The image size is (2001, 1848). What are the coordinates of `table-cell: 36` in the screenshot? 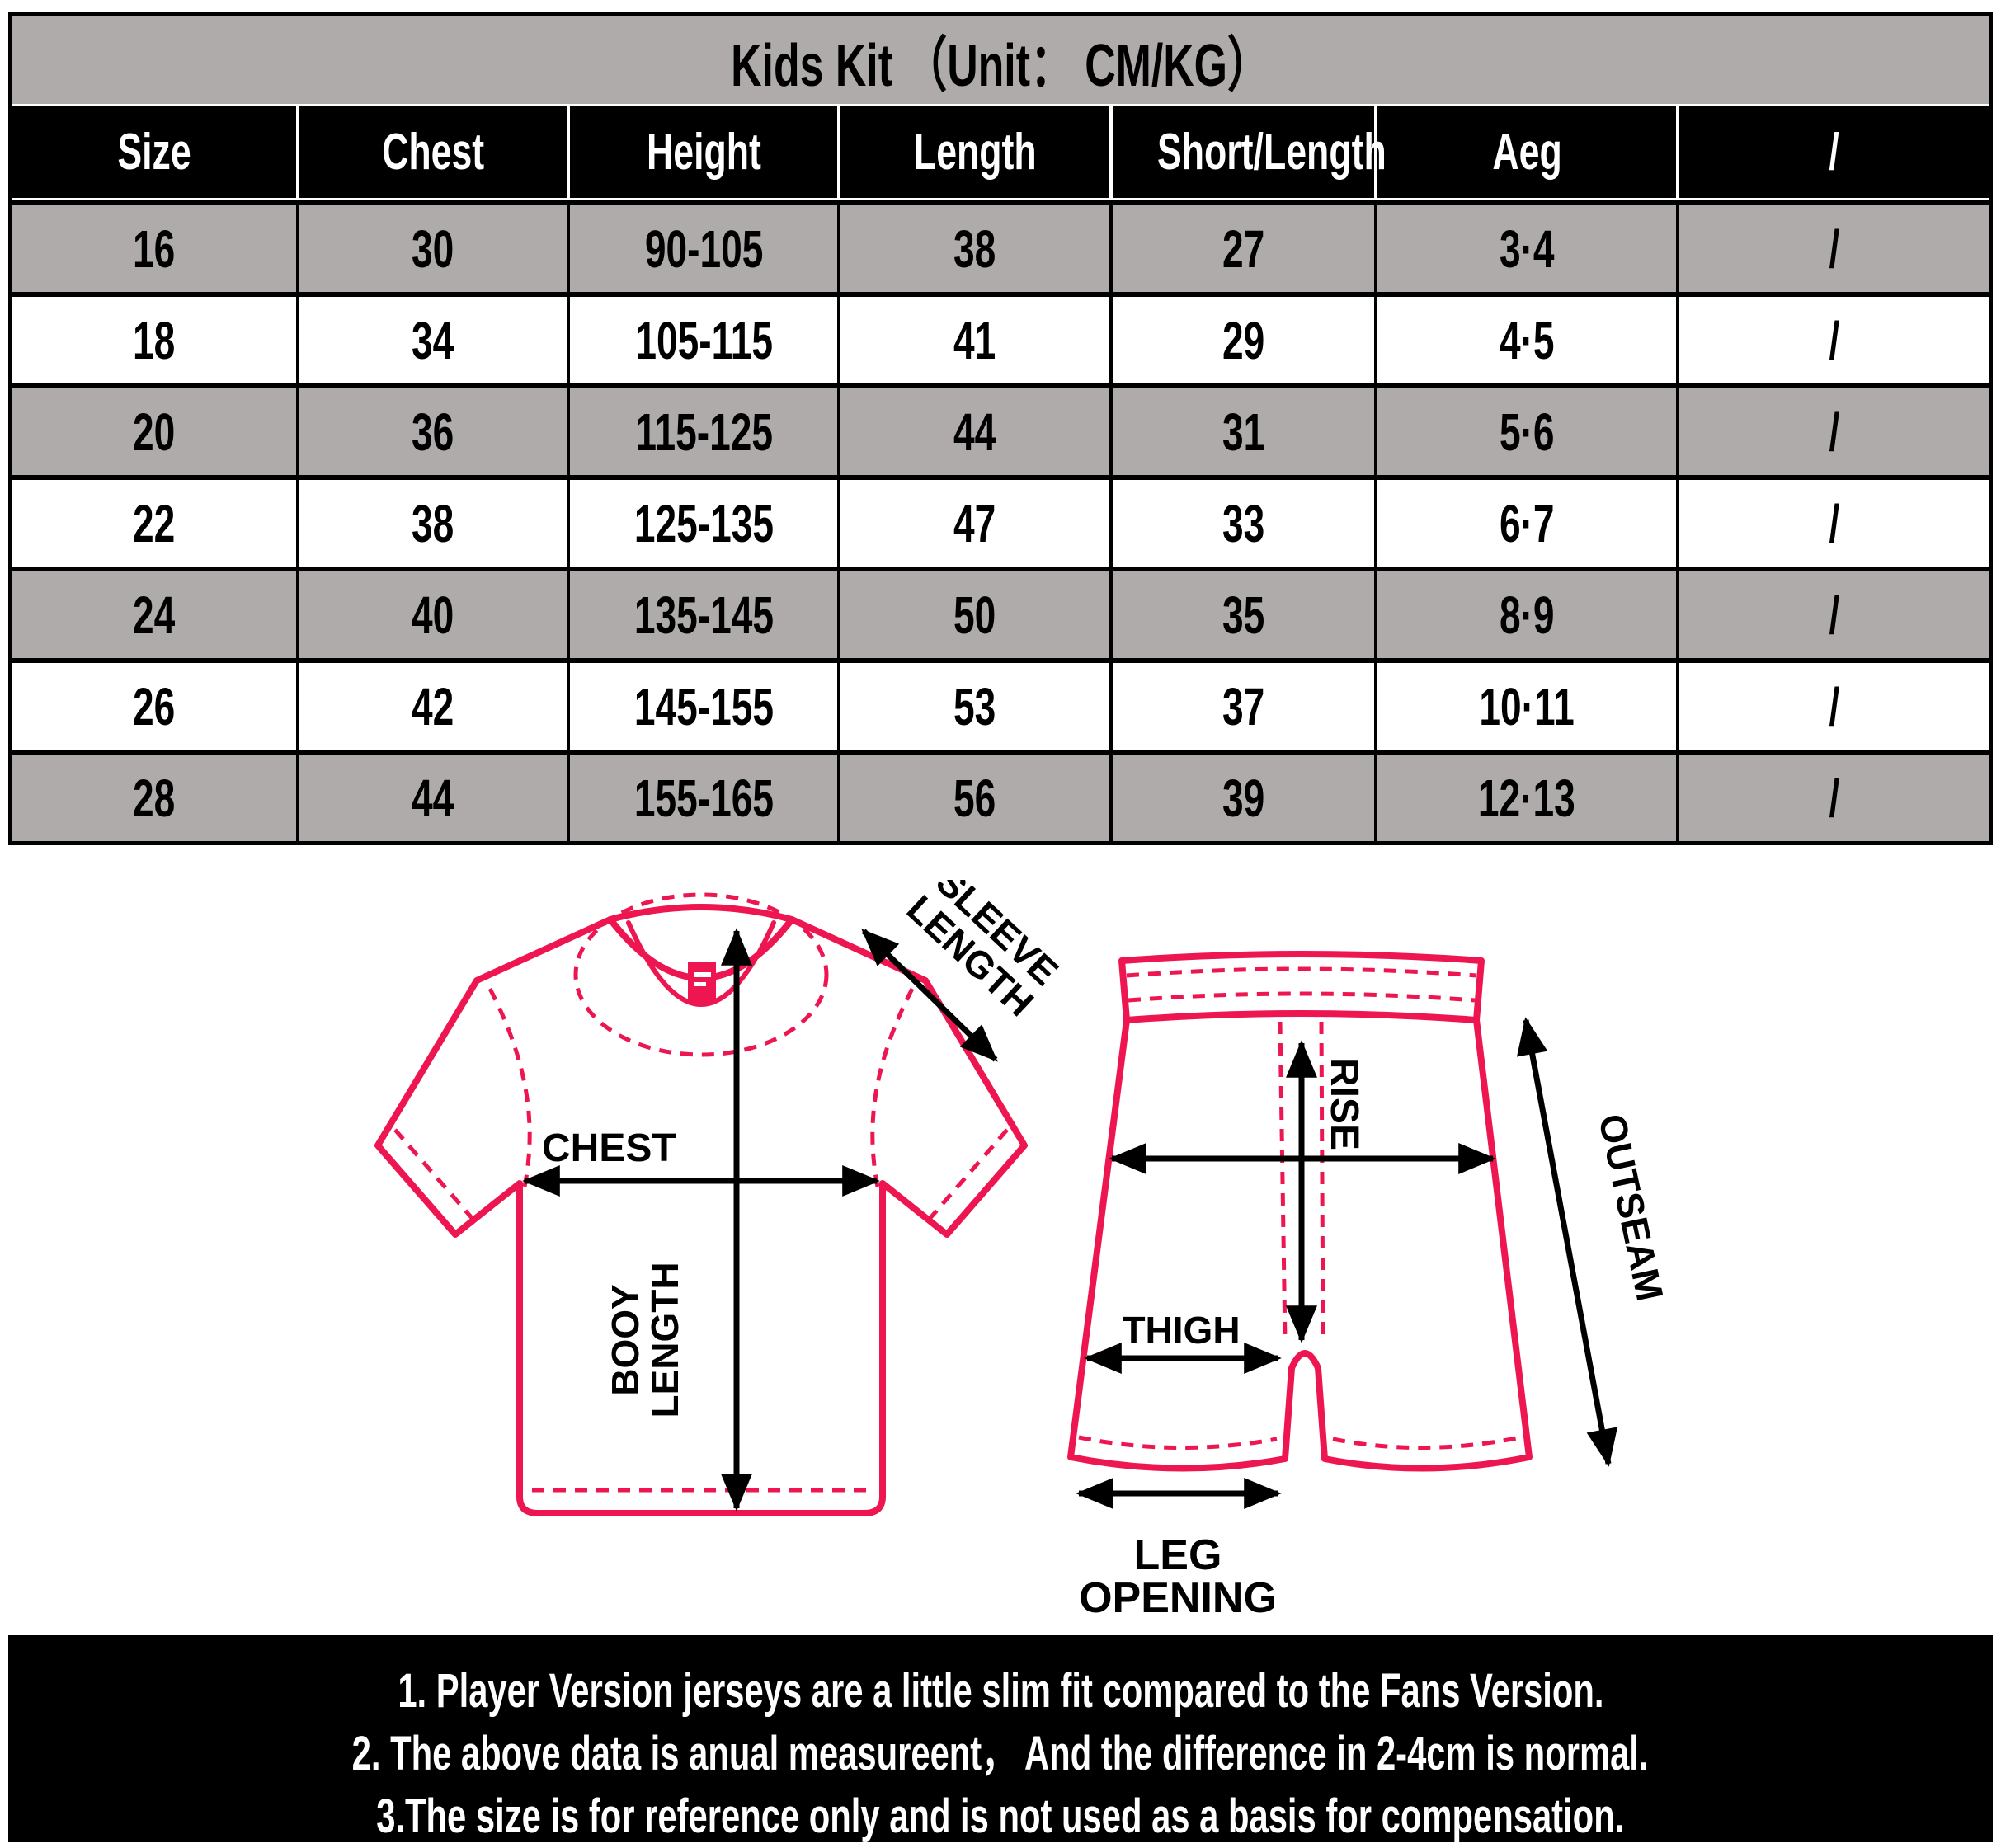 It's located at (431, 429).